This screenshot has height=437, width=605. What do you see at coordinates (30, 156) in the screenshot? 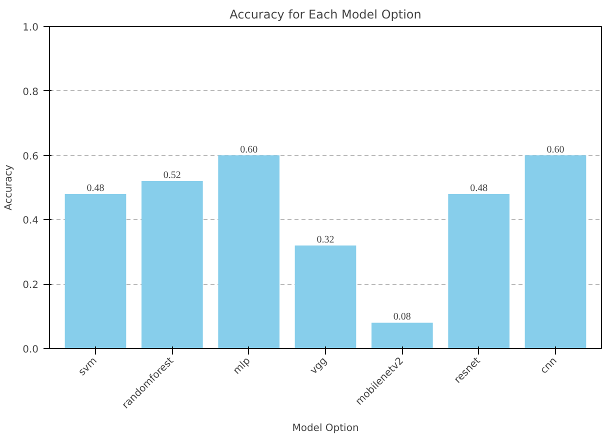
I see `y-tick-label: 0.6` at bounding box center [30, 156].